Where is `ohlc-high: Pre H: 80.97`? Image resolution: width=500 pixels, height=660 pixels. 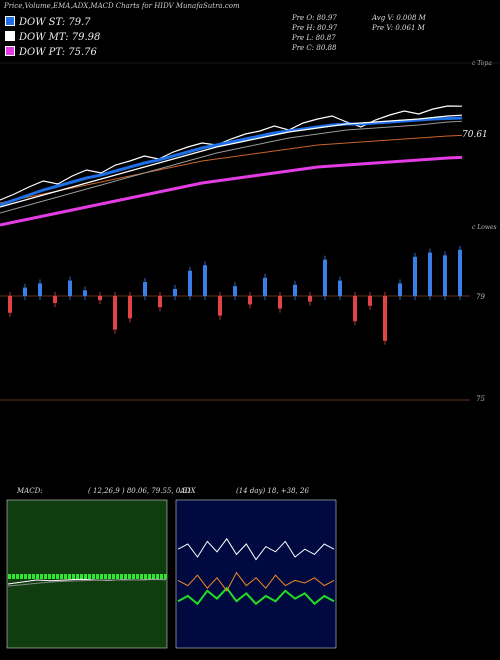 ohlc-high: Pre H: 80.97 is located at coordinates (315, 28).